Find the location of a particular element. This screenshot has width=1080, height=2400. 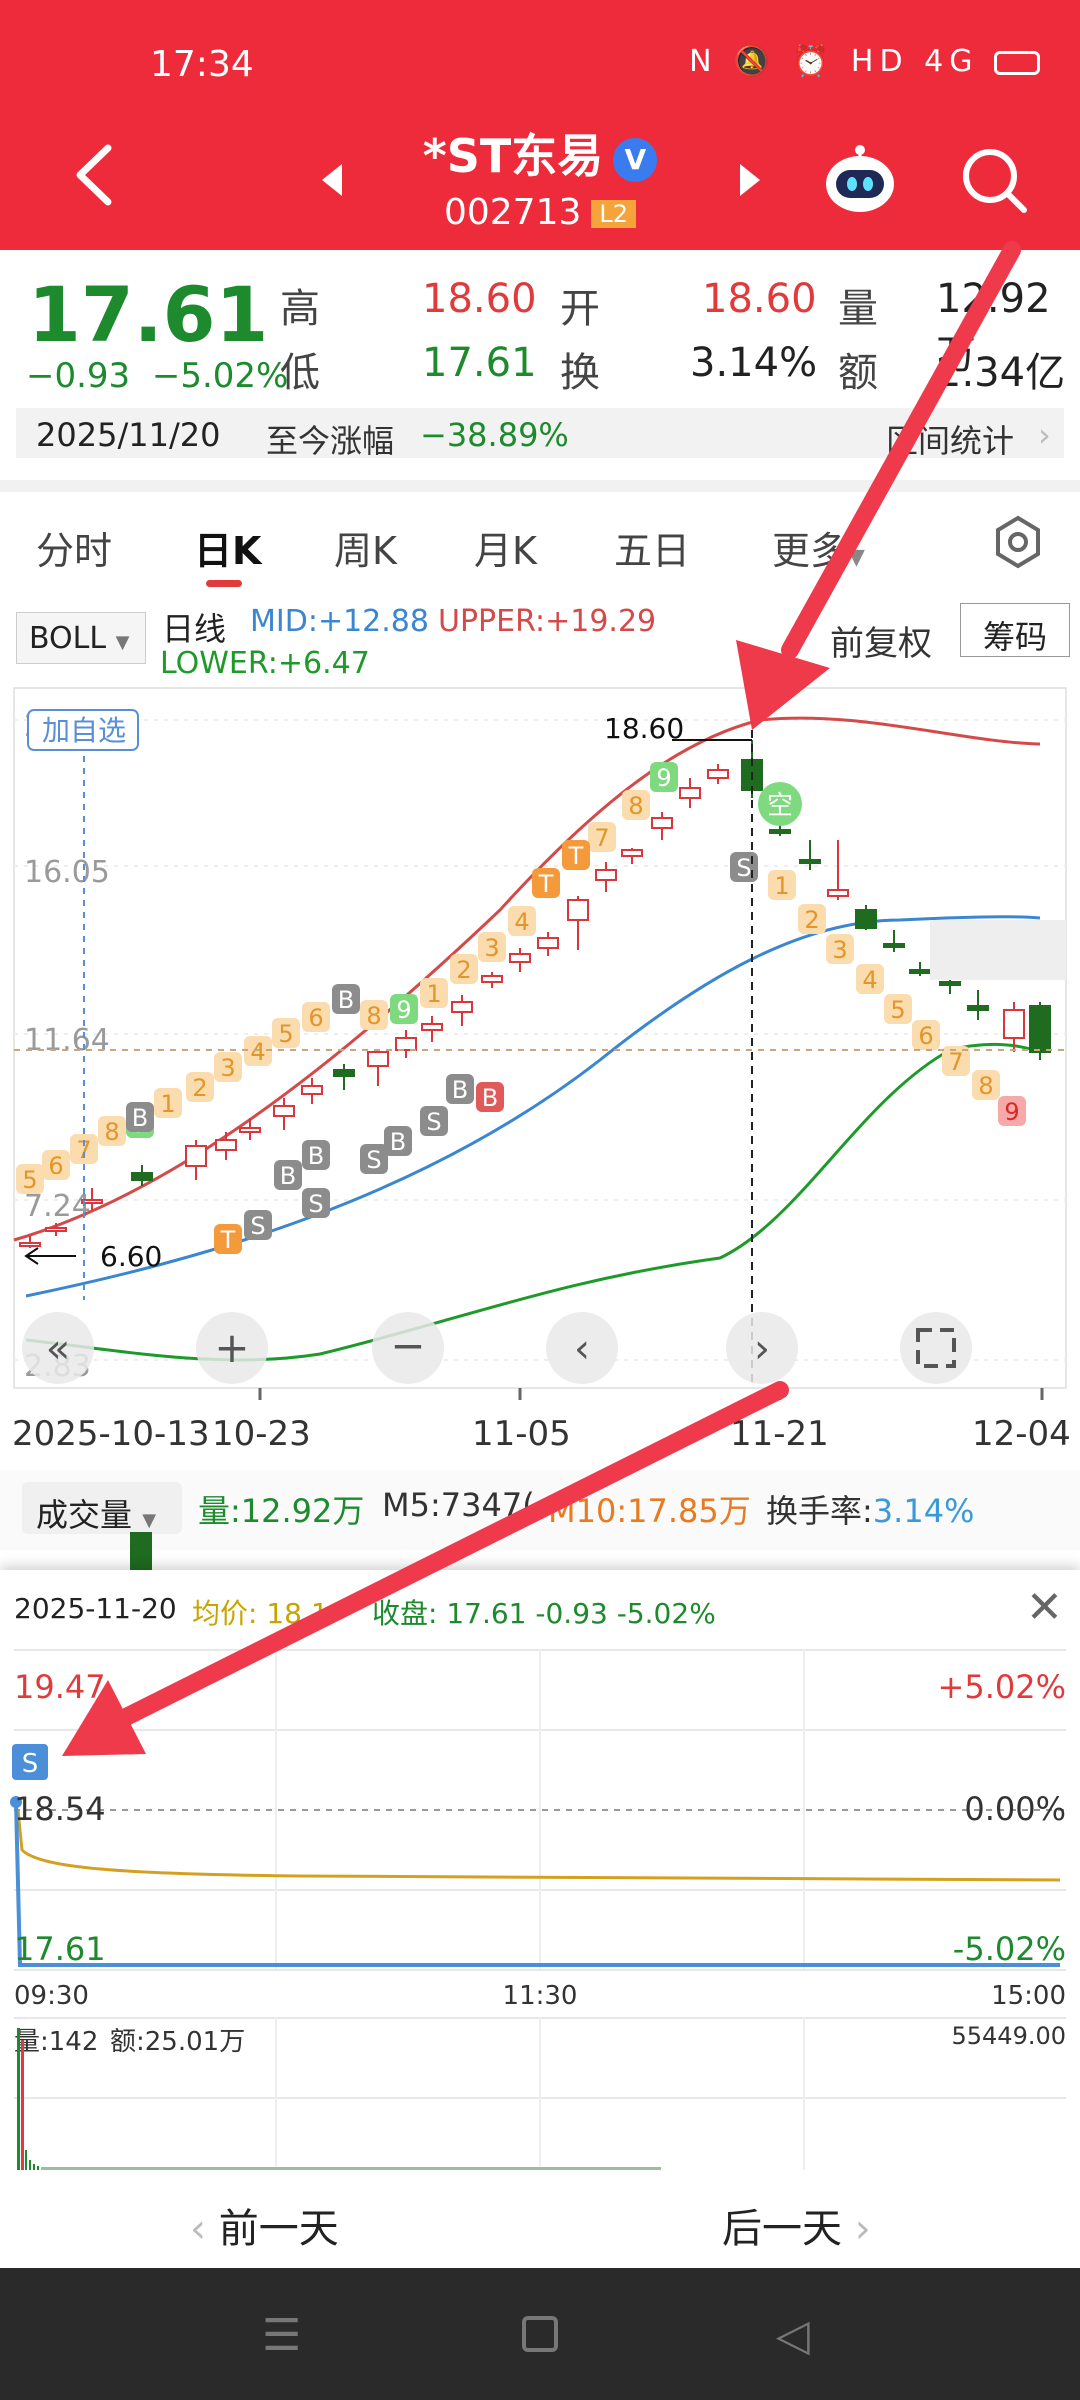

high-value: 18.60 is located at coordinates (479, 299).